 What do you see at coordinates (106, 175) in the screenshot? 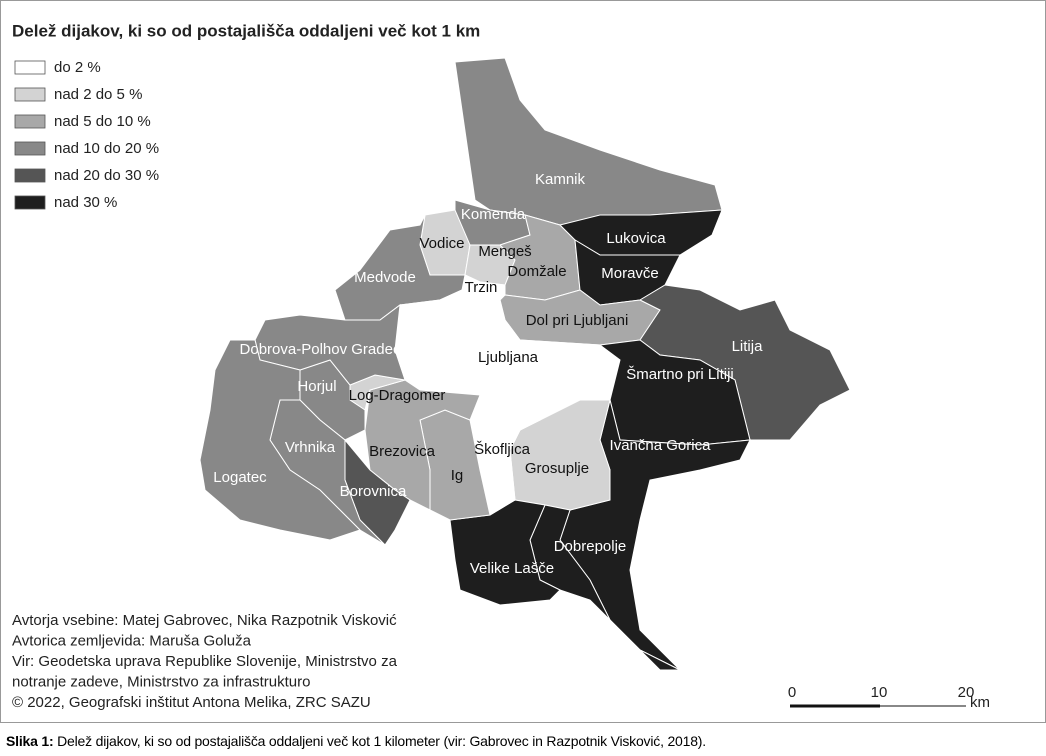
I see `legend-label: nad 20 do 30 %` at bounding box center [106, 175].